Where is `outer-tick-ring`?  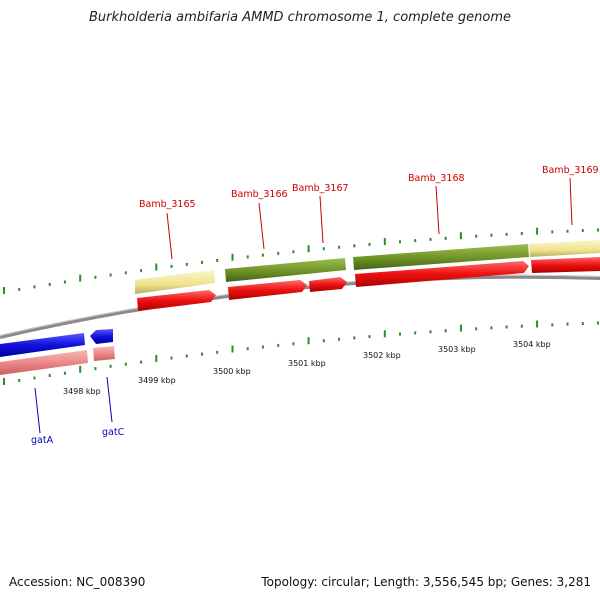 outer-tick-ring is located at coordinates (301, 260).